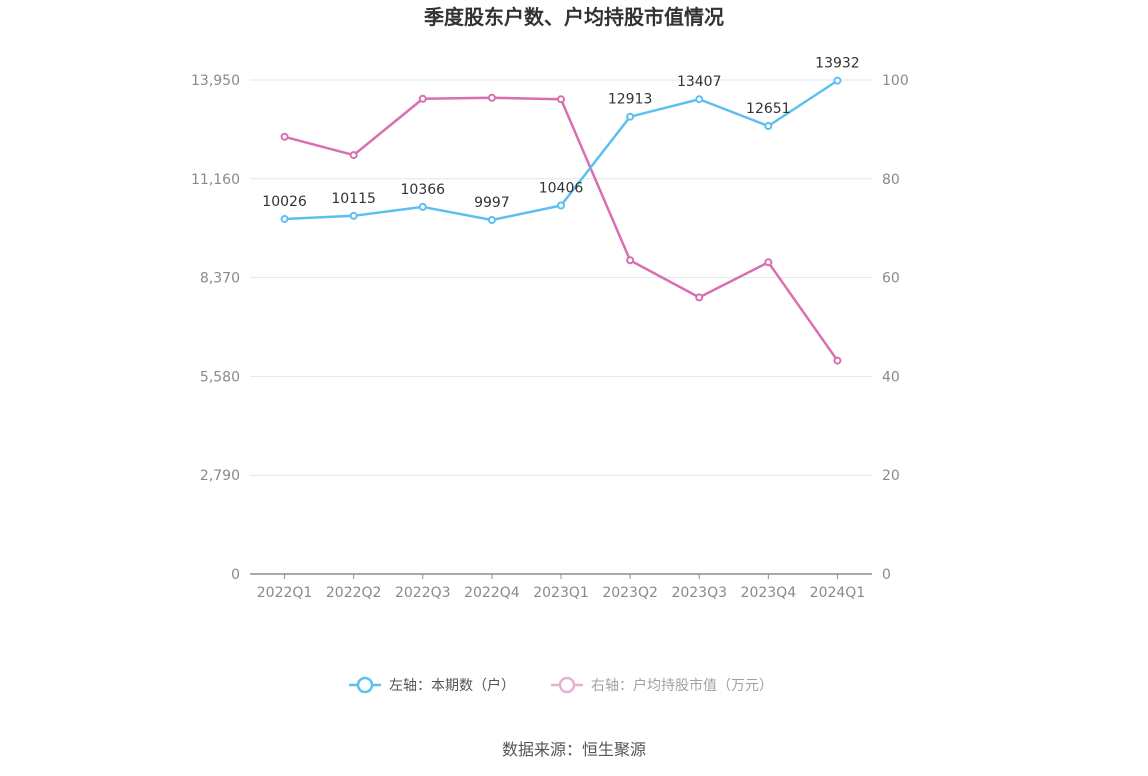 This screenshot has width=1148, height=776. Describe the element at coordinates (452, 685) in the screenshot. I see `legend-label: 左轴：本期数（户）` at that location.